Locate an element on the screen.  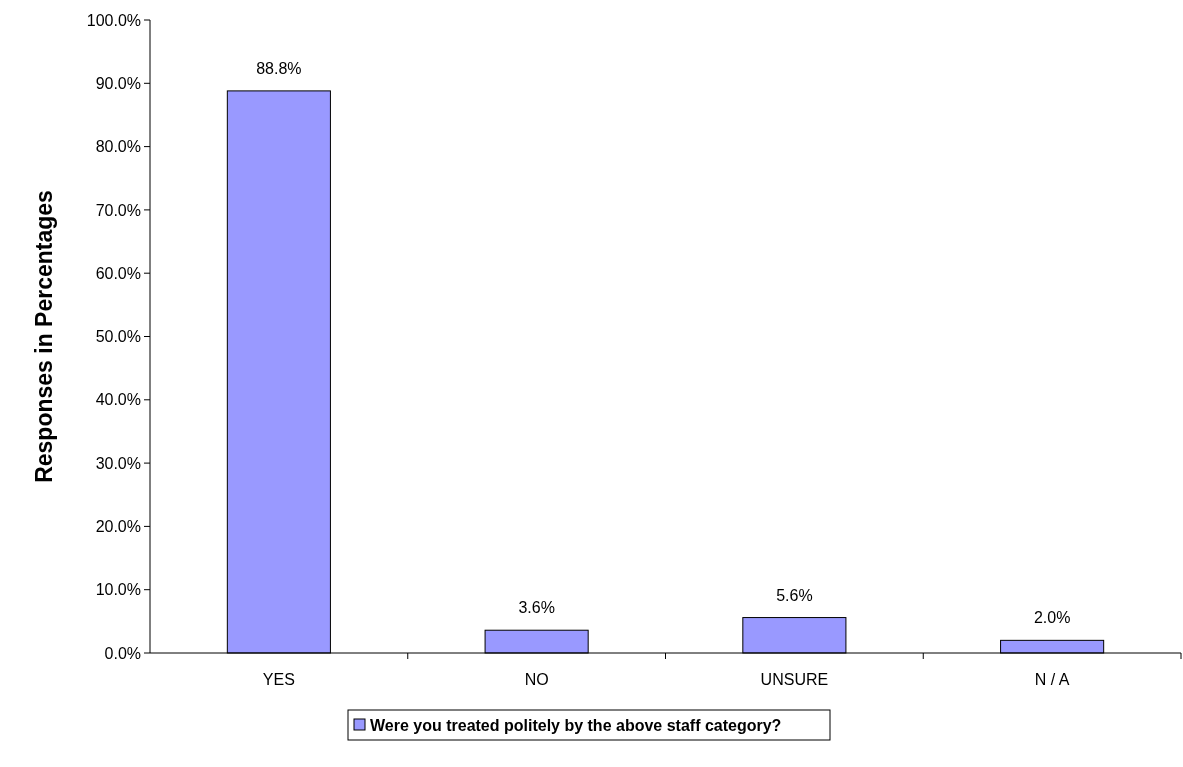
y-tick-label: 30.0% is located at coordinates (118, 463).